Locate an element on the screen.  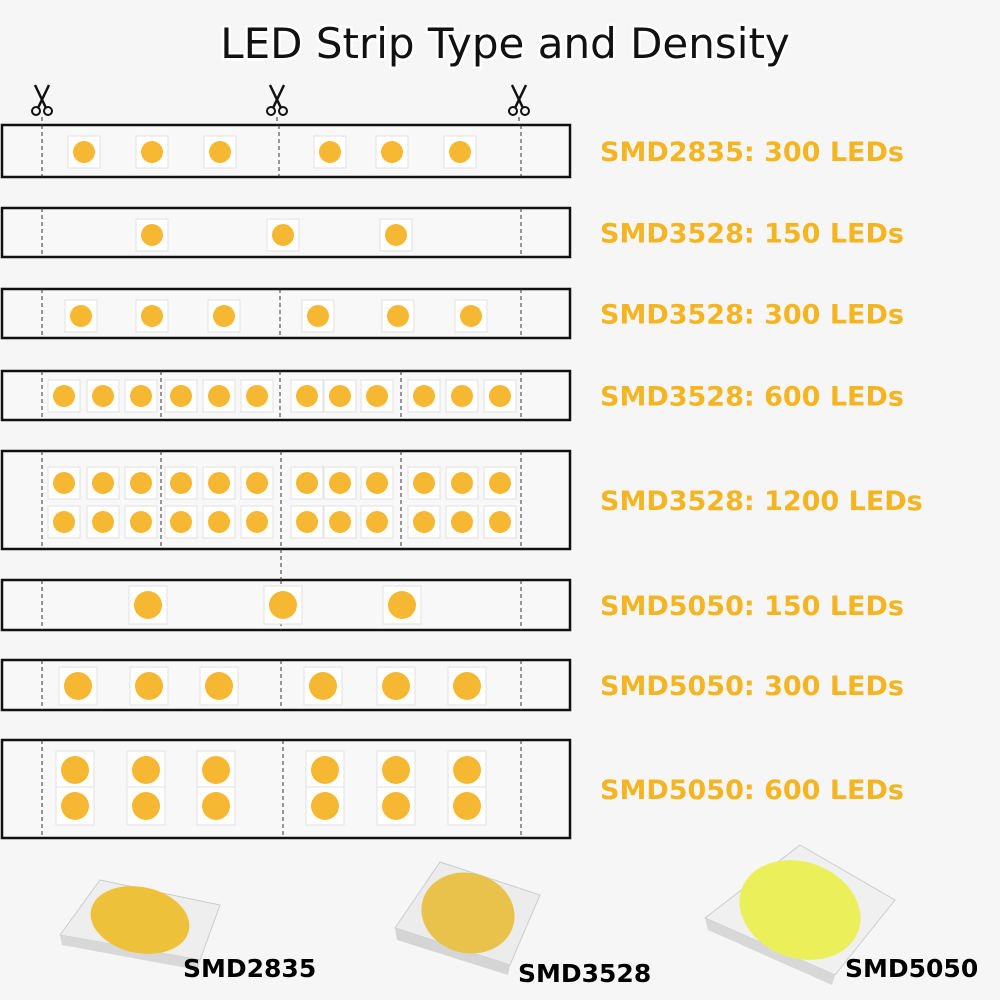
chip-label: SMD3528 is located at coordinates (584, 973).